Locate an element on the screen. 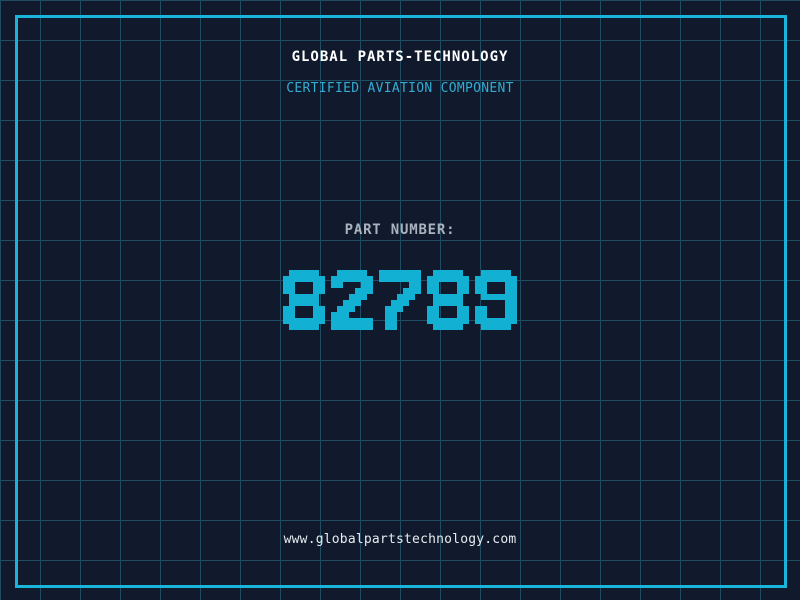 This screenshot has width=800, height=600. part-number-display is located at coordinates (400, 300).